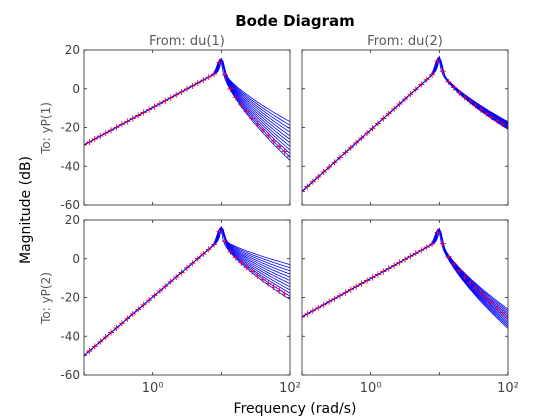 The image size is (560, 420). What do you see at coordinates (153, 388) in the screenshot?
I see `x-tick-label: 10⁰` at bounding box center [153, 388].